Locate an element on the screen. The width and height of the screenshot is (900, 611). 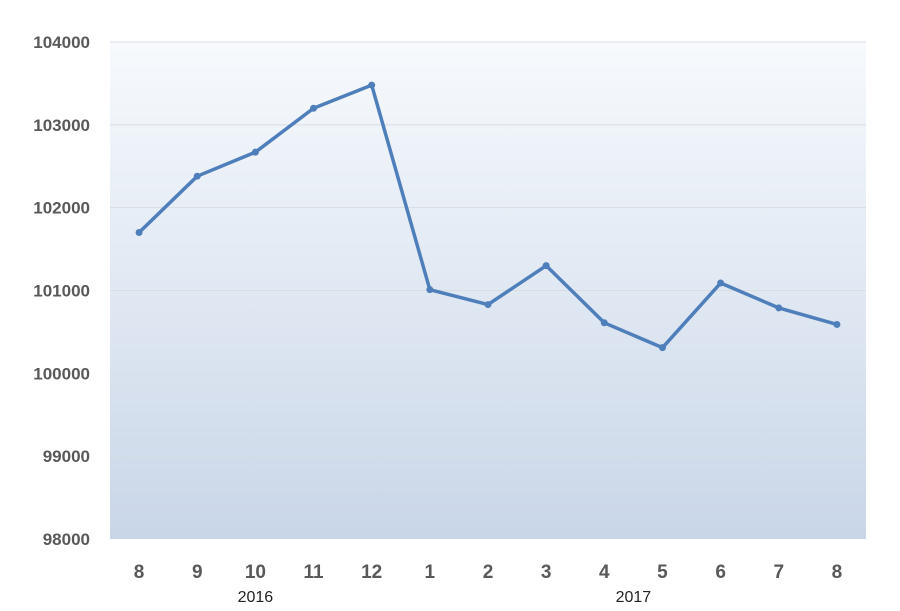
x-tick-label: 11 is located at coordinates (313, 572).